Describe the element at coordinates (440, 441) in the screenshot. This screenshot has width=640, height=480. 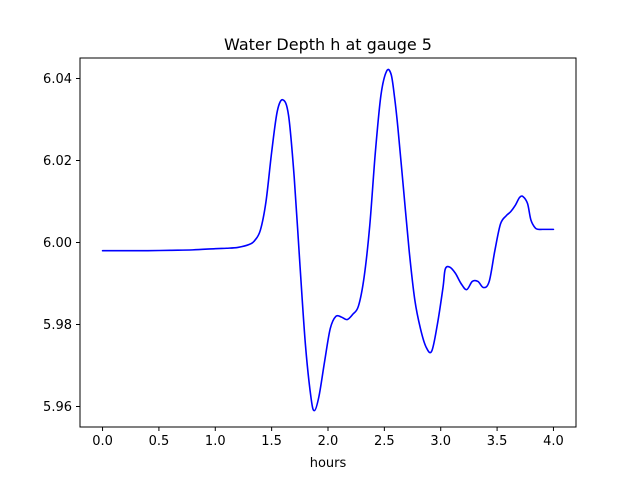
I see `x-tick-label: 3.0` at that location.